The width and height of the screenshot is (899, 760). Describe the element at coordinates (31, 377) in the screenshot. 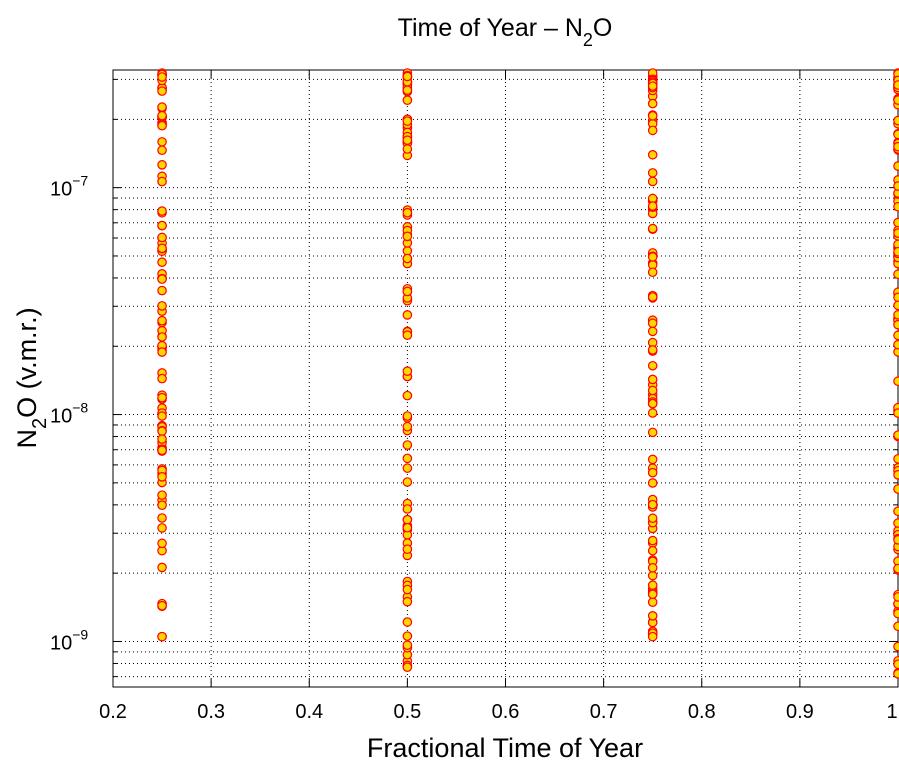

I see `y-axis-label: N2O (v.m.r.)` at that location.